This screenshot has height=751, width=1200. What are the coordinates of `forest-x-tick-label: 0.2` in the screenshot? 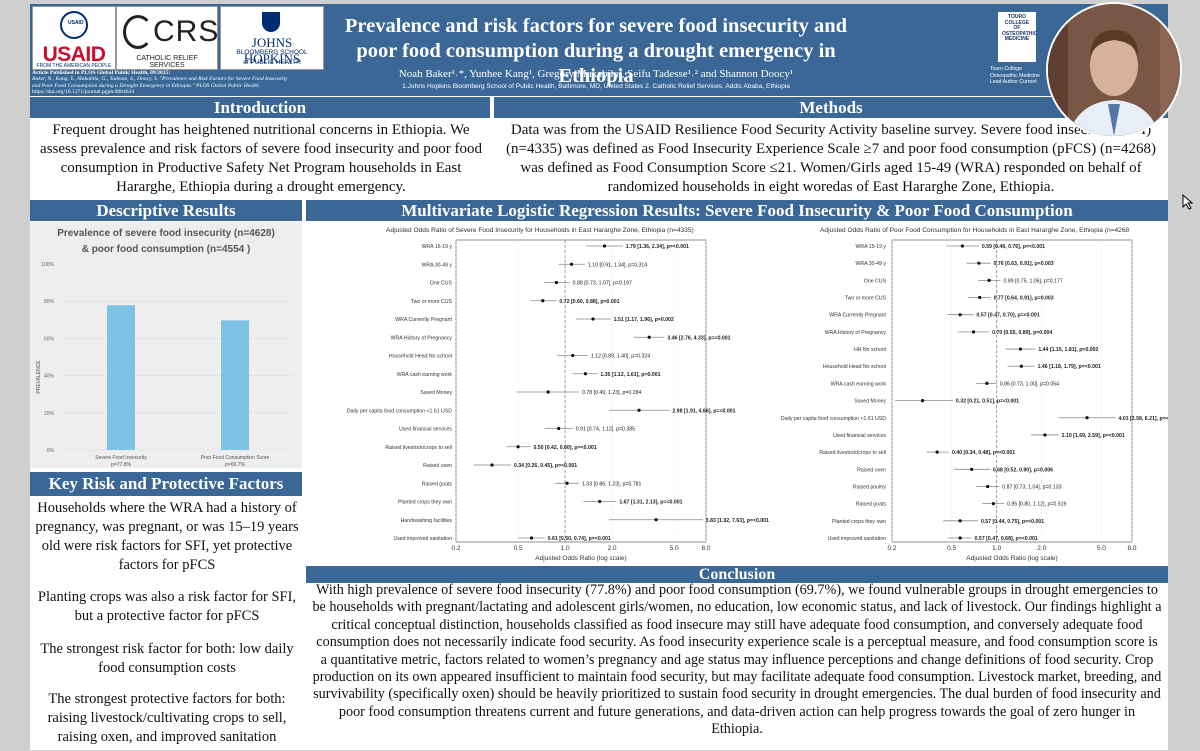 It's located at (891, 548).